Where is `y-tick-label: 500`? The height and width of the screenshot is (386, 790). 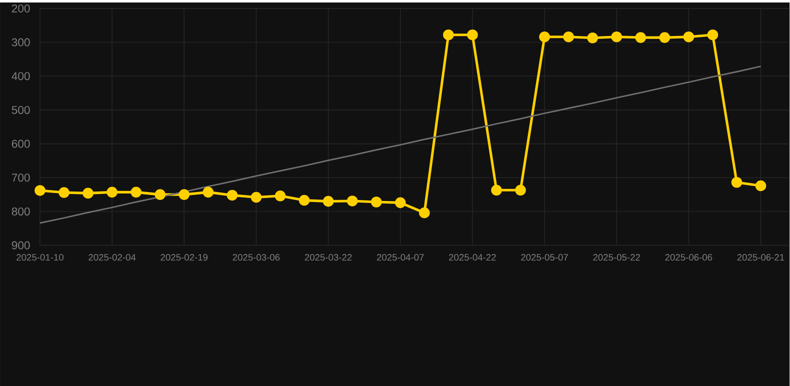
y-tick-label: 500 is located at coordinates (21, 110).